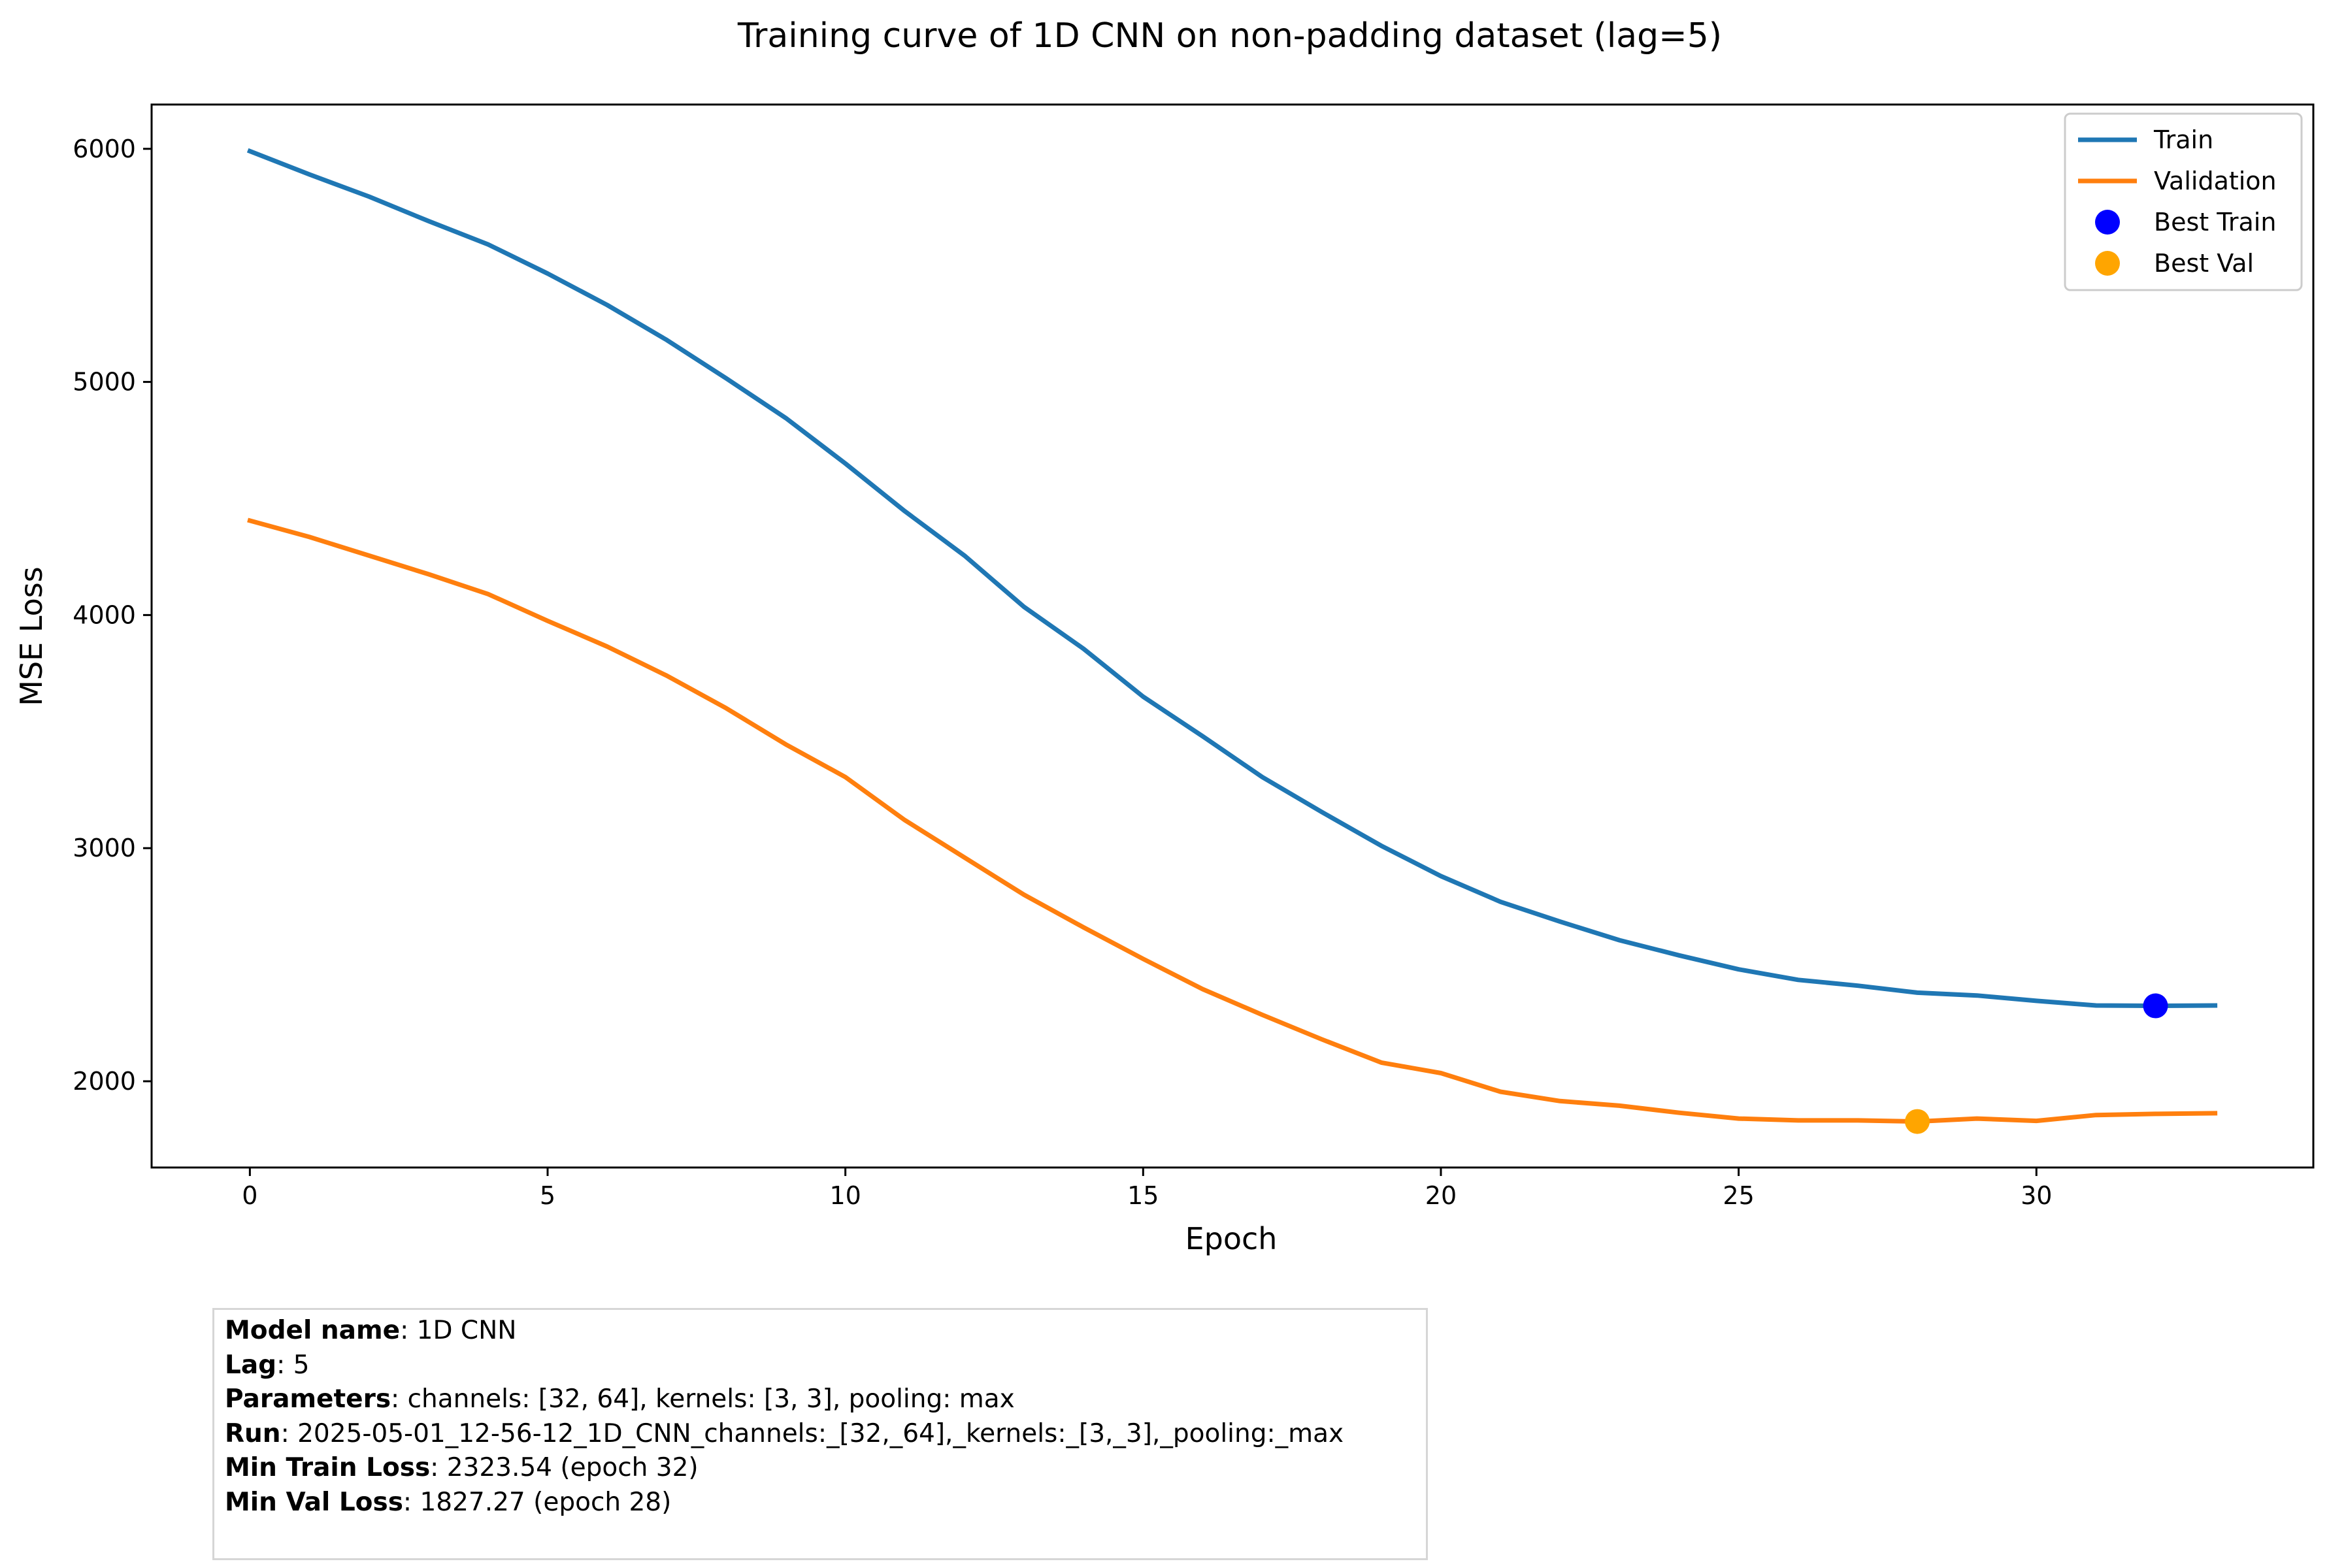 The image size is (2329, 1568). Describe the element at coordinates (328, 1467) in the screenshot. I see `info-key: Min Train Loss` at that location.